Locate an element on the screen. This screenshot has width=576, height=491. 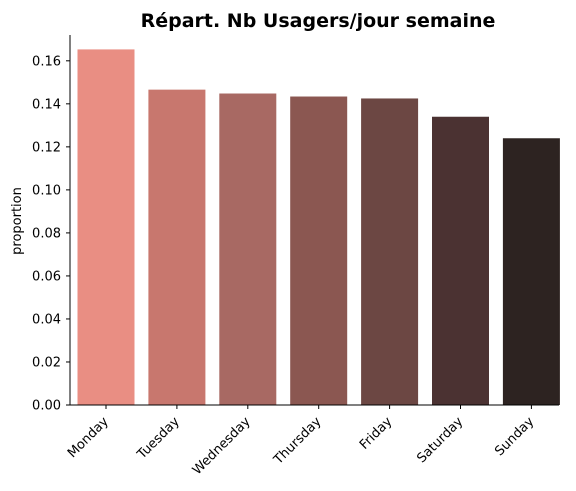
y-axis: 0.00 0.02 0.04 0.06 0.08 0.10 0.12 0.14 0.16 is located at coordinates (51, 224).